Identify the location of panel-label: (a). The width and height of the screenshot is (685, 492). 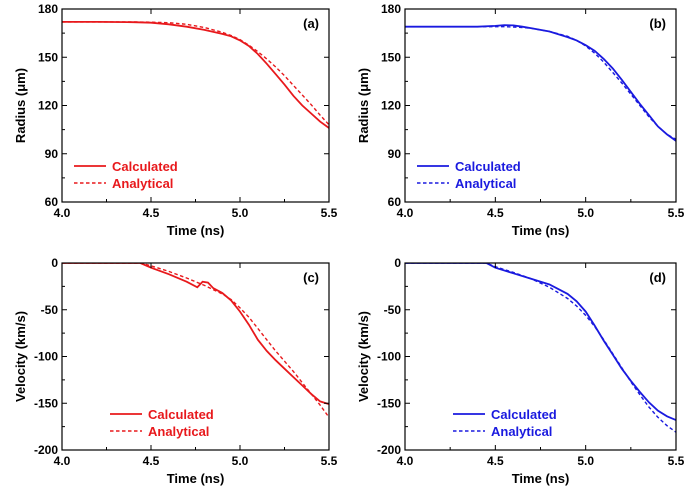
(311, 23).